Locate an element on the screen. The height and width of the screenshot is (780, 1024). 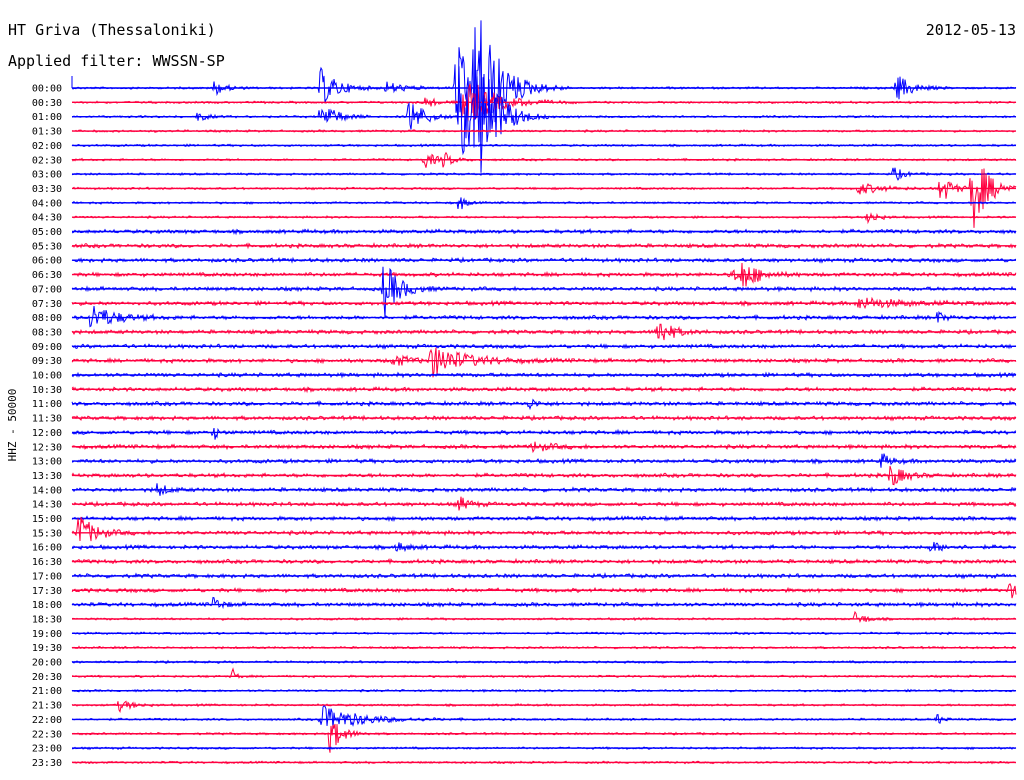
row-label: 06:30 is located at coordinates (47, 275).